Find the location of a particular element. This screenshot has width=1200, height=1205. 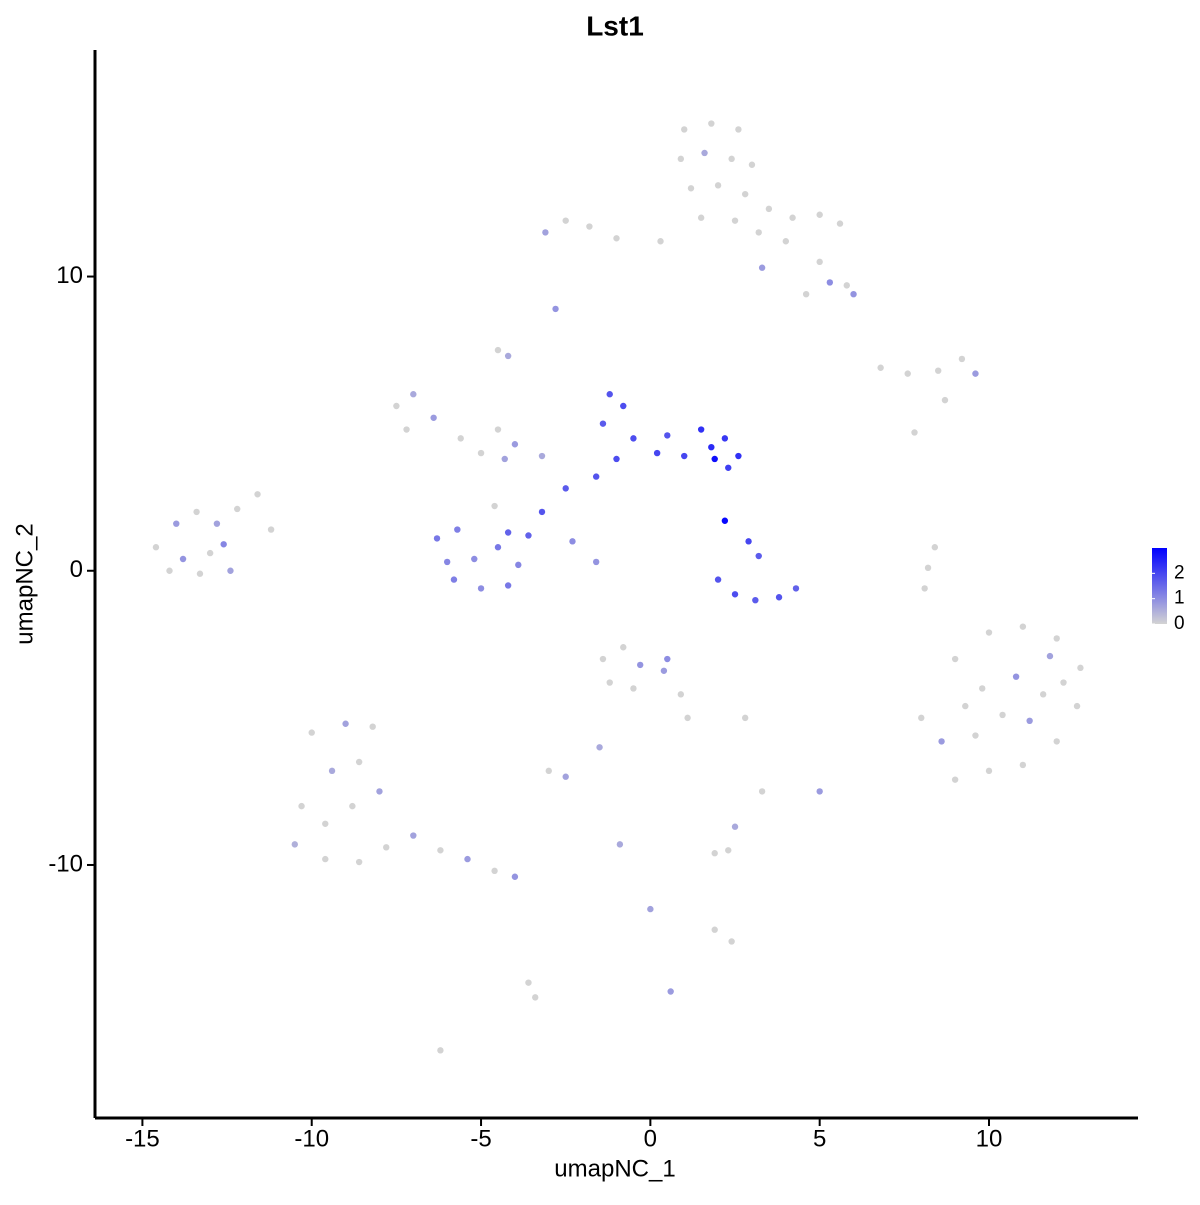

colorbar is located at coordinates (1159, 586).